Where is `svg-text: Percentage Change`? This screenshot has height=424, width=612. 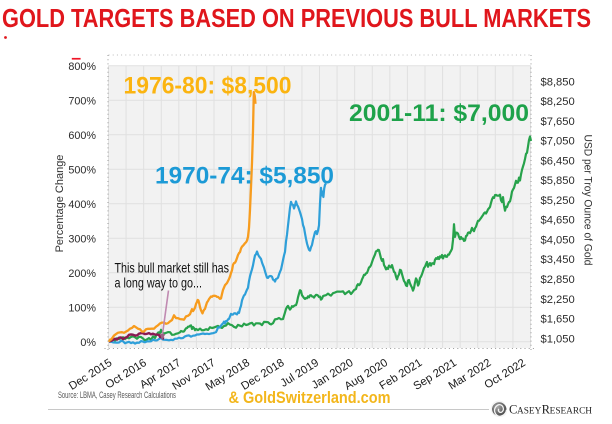 svg-text: Percentage Change is located at coordinates (60, 204).